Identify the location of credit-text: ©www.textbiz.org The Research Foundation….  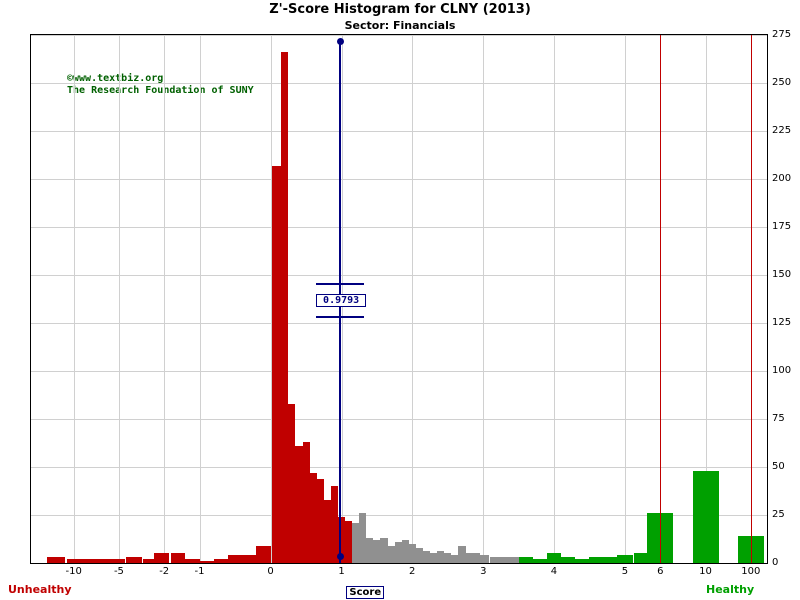
(160, 85).